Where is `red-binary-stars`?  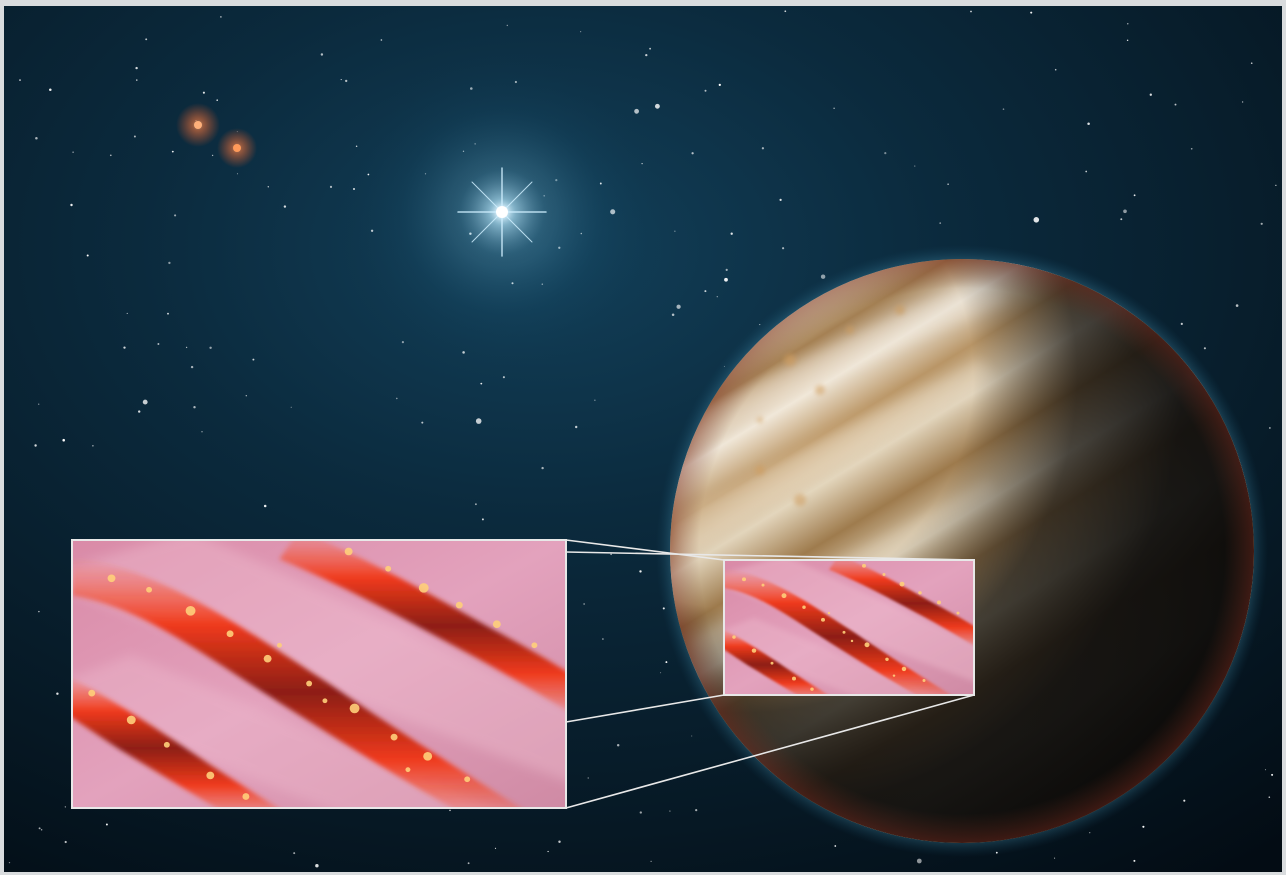
red-binary-stars is located at coordinates (216, 135).